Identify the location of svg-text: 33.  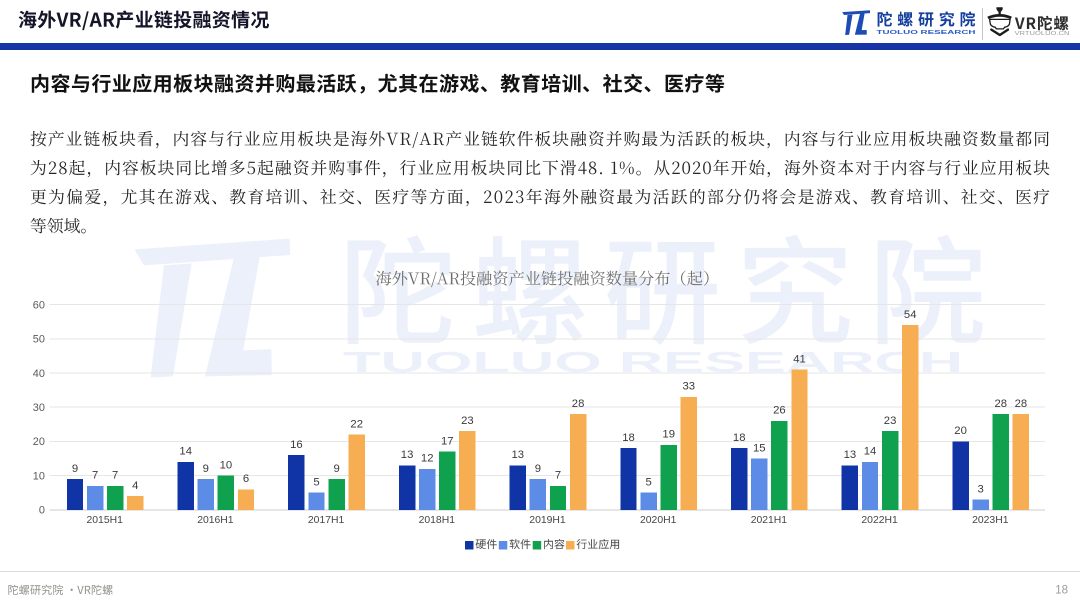
(689, 387).